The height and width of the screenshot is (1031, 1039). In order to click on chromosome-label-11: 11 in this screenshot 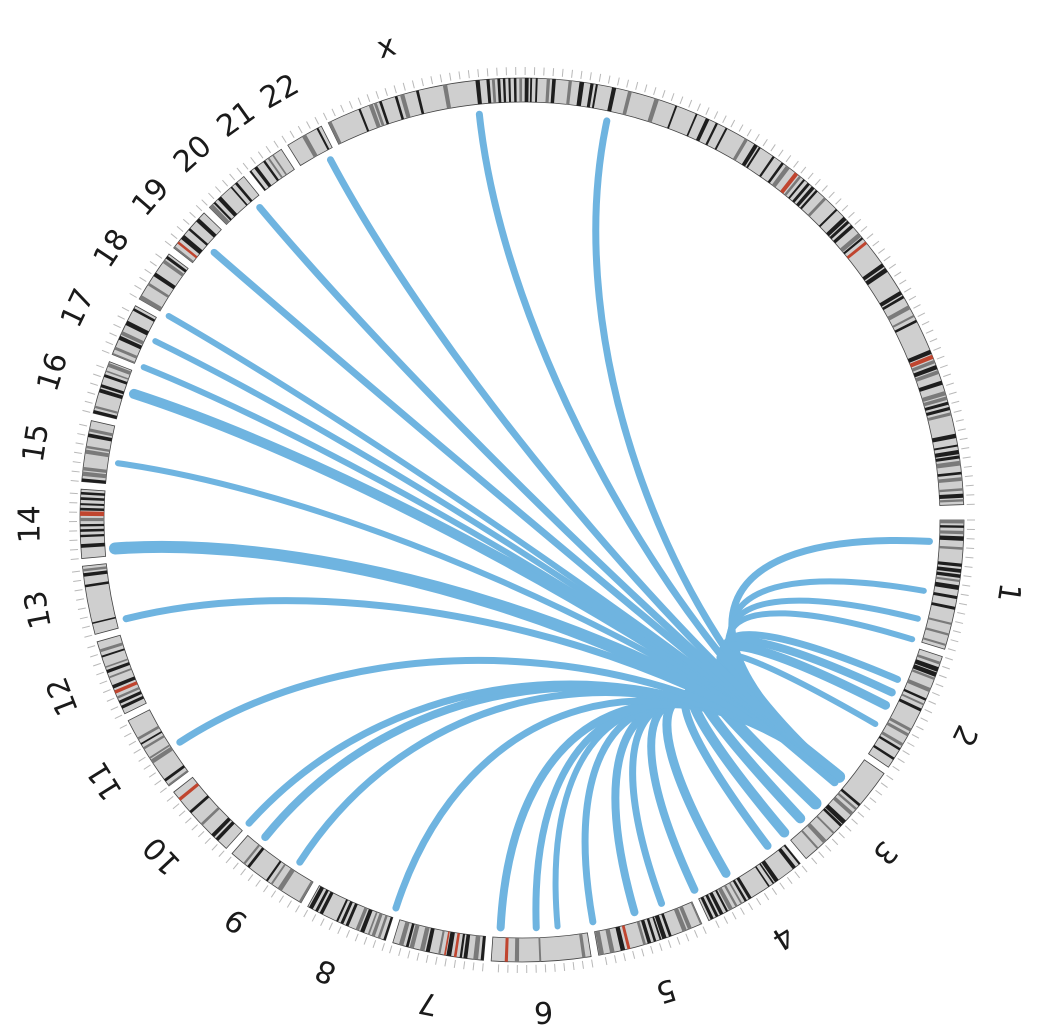, I will do `click(105, 780)`.